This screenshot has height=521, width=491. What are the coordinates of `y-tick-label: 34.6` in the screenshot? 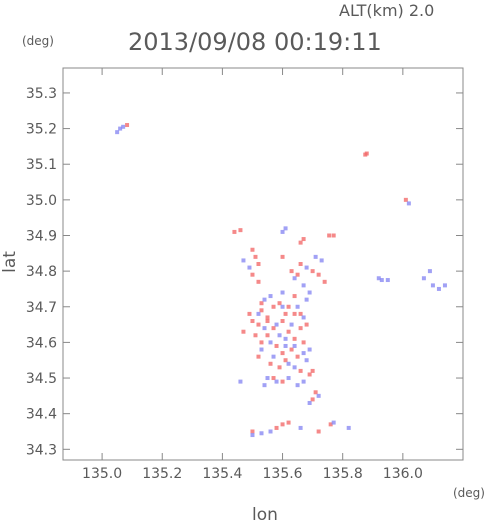 It's located at (41, 343).